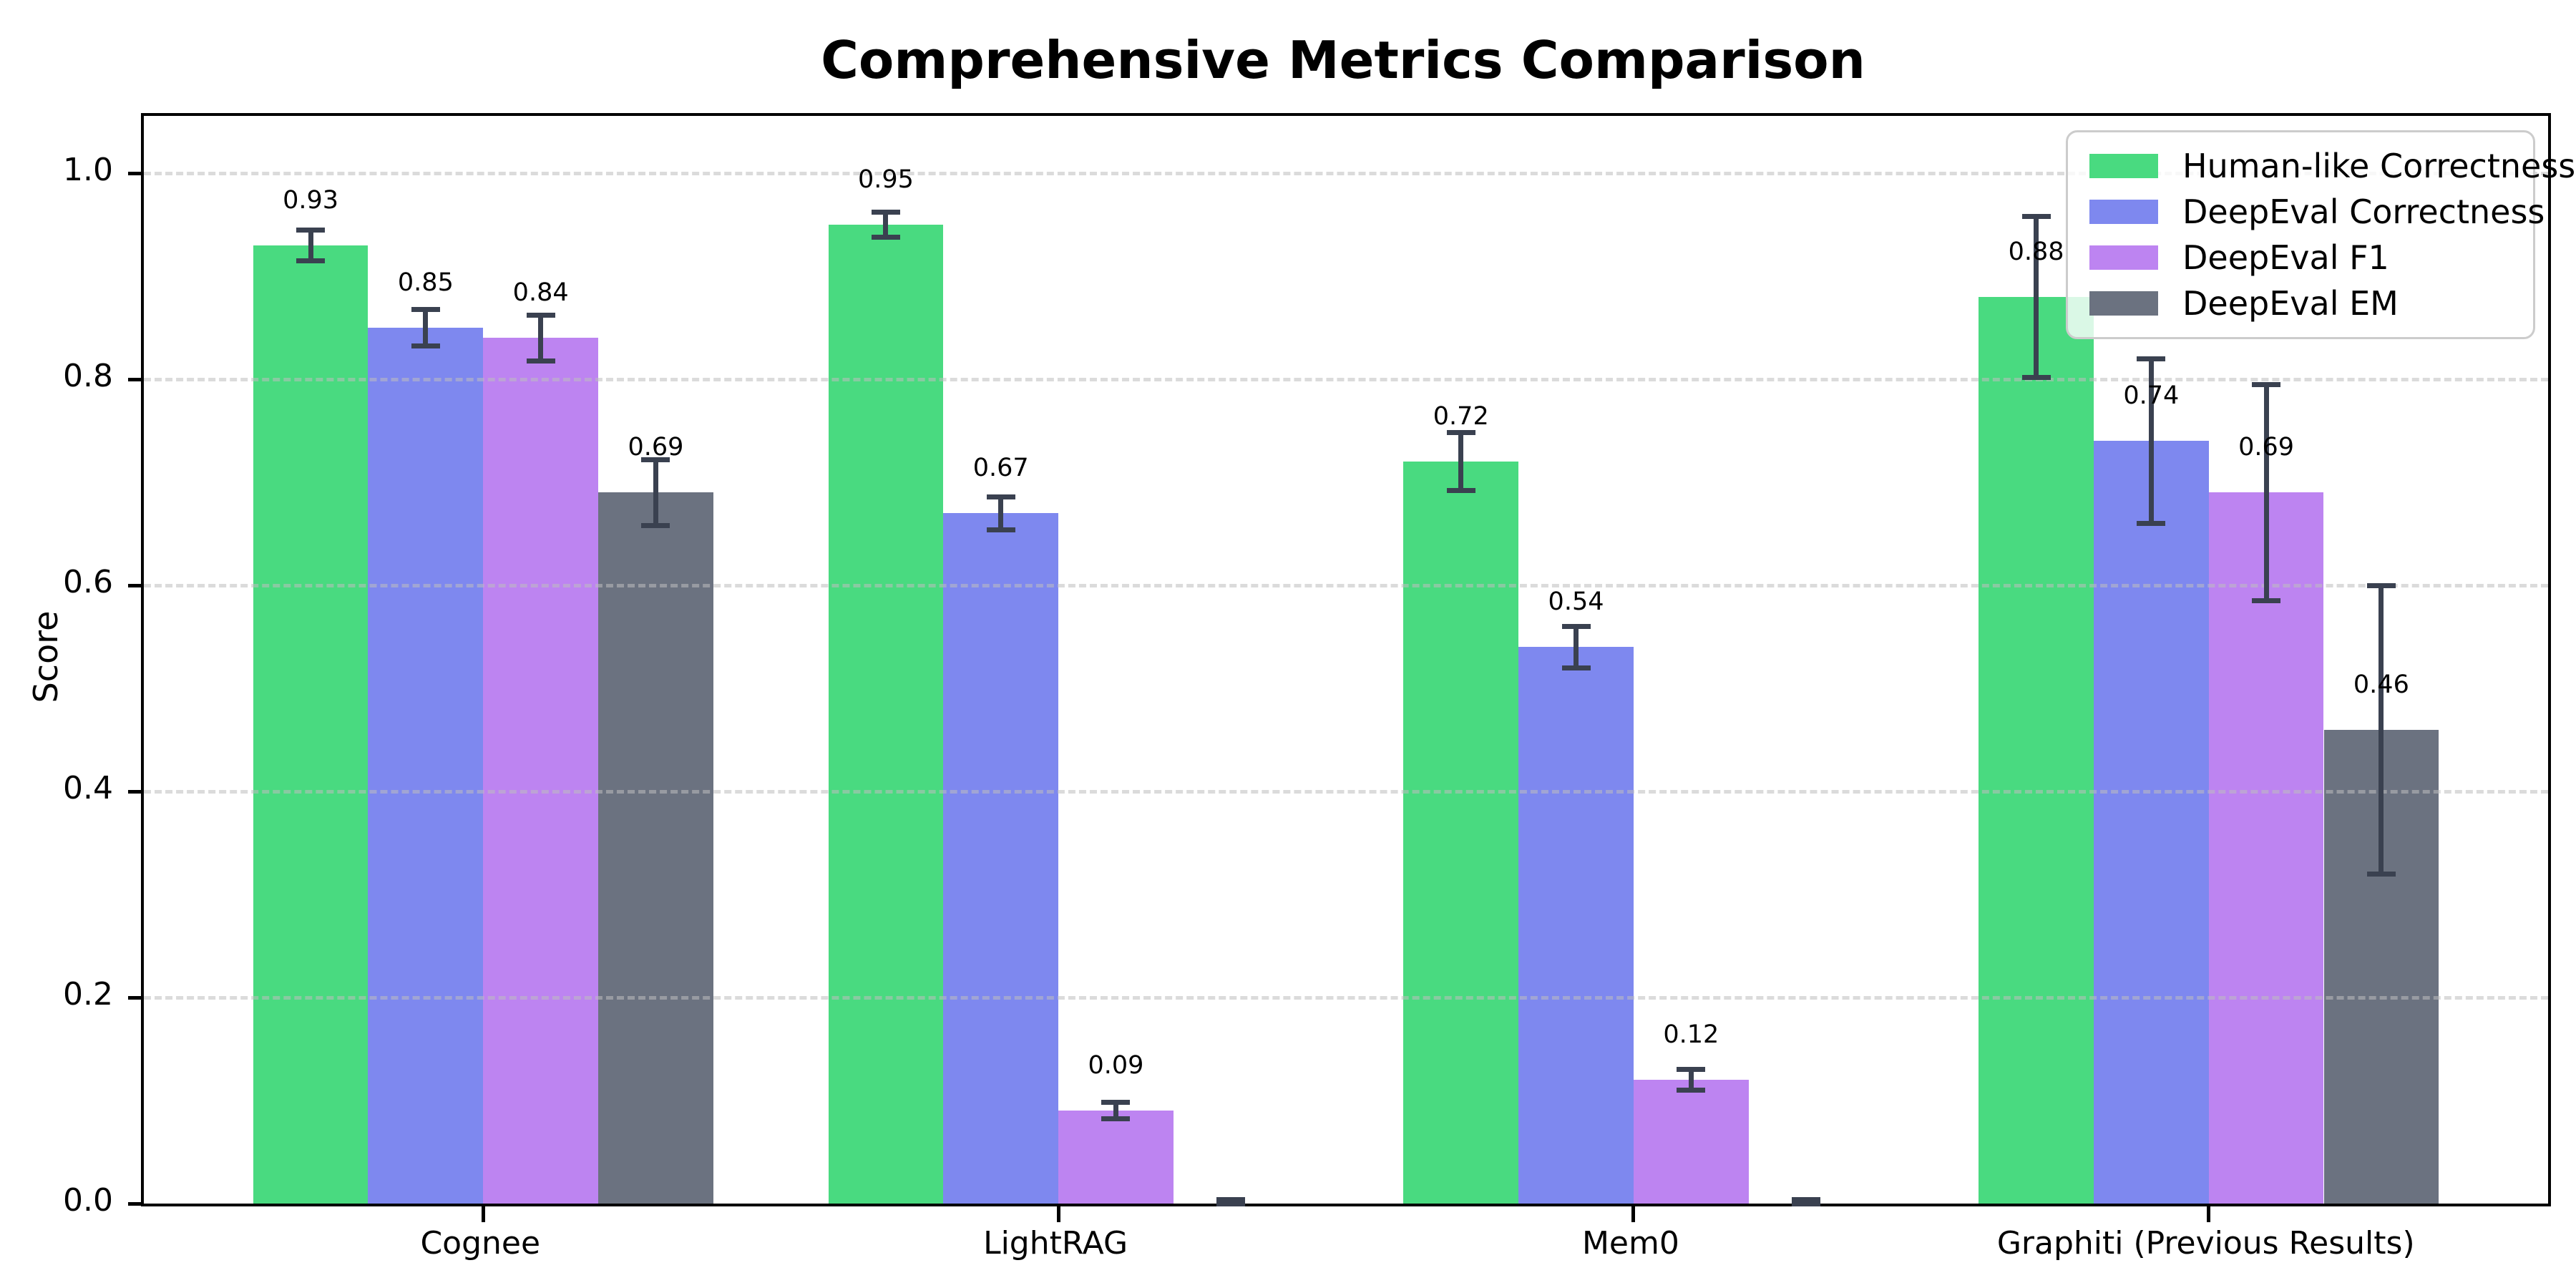  What do you see at coordinates (1461, 833) in the screenshot?
I see `bar-mem0-series1` at bounding box center [1461, 833].